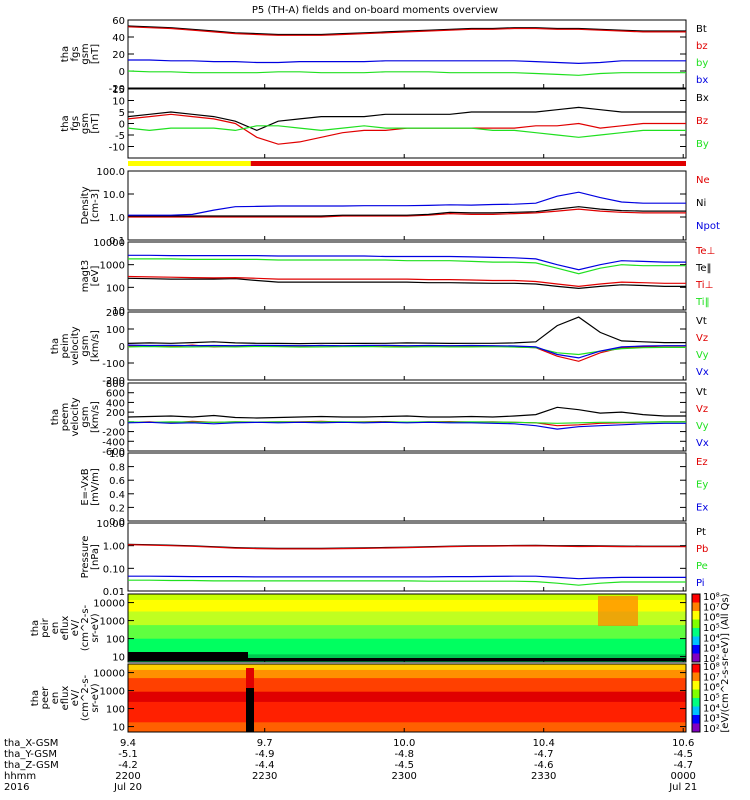  I want to click on x-tick-label: -4.2, so click(128, 765).